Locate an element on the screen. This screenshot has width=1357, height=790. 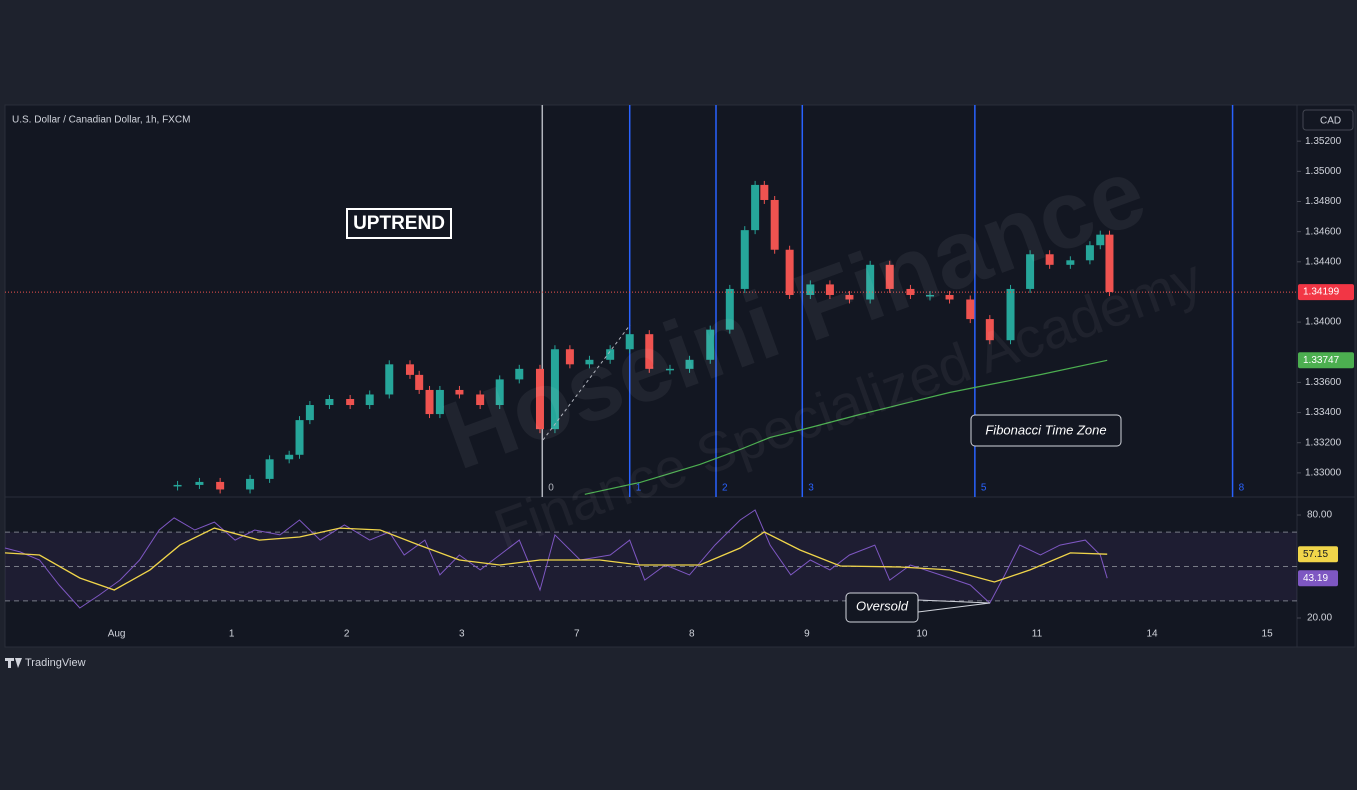
ma-label: 1.33747 is located at coordinates (1321, 360).